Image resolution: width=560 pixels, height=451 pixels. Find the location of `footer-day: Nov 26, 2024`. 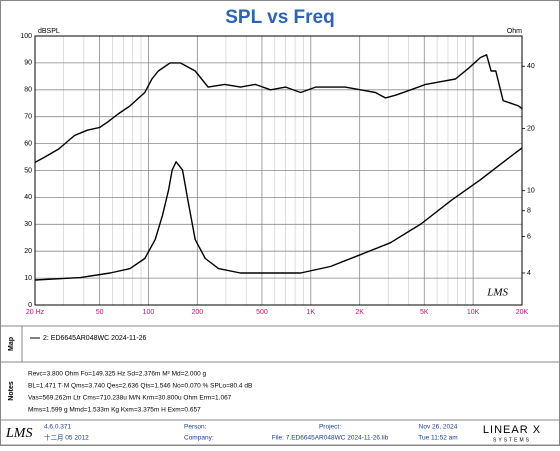

footer-day: Nov 26, 2024 is located at coordinates (438, 427).